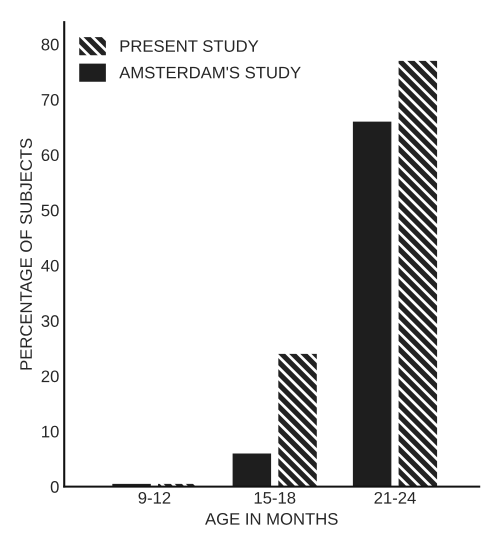 The width and height of the screenshot is (494, 553). Describe the element at coordinates (275, 498) in the screenshot. I see `x-tick-label: 15-18` at that location.